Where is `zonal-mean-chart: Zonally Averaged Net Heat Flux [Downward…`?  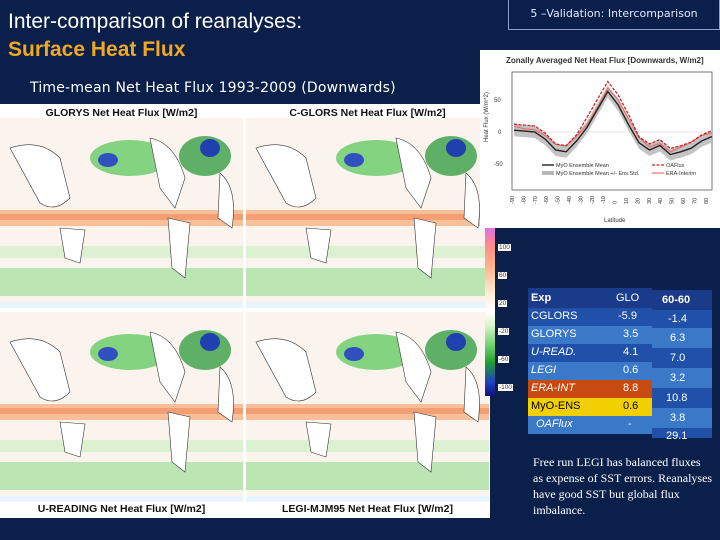 zonal-mean-chart: Zonally Averaged Net Heat Flux [Downward… is located at coordinates (600, 139).